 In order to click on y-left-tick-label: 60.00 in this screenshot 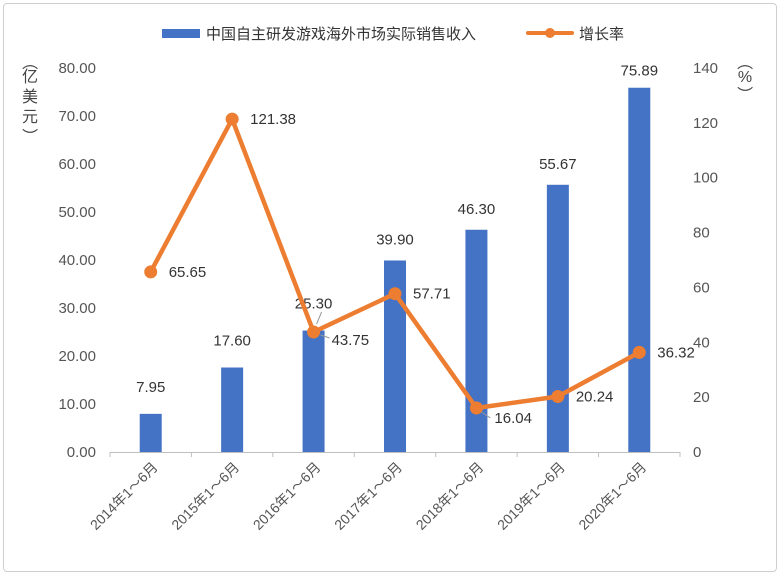, I will do `click(77, 164)`.